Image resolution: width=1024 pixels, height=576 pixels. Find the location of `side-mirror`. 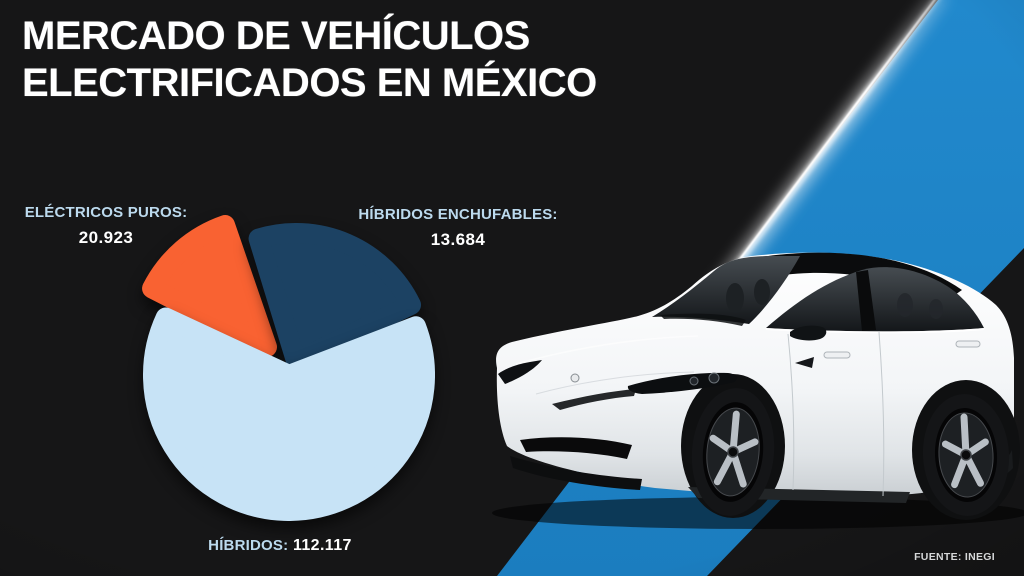

side-mirror is located at coordinates (808, 333).